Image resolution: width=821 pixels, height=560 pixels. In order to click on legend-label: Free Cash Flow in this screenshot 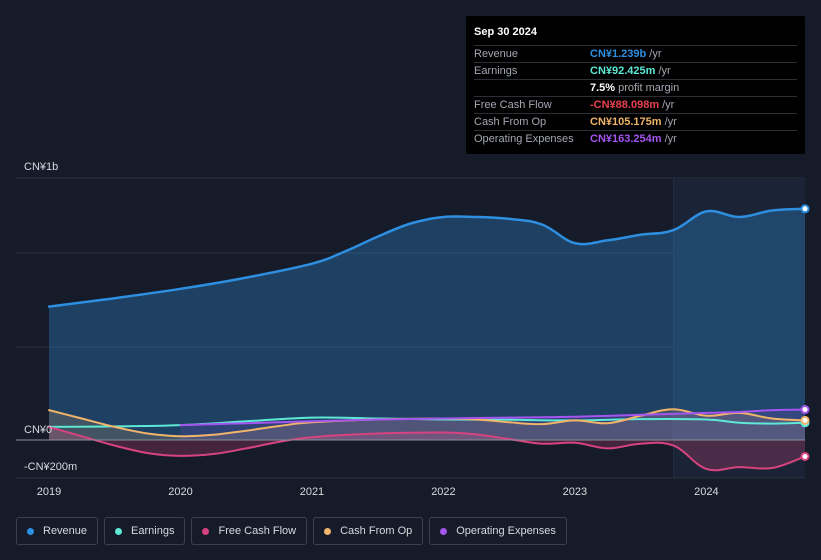, I will do `click(257, 531)`.